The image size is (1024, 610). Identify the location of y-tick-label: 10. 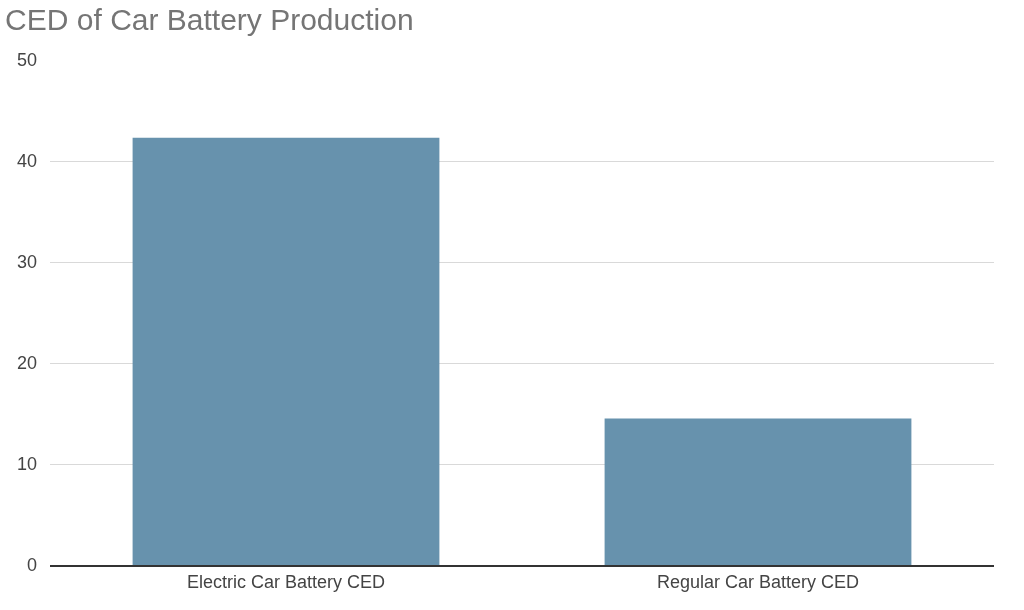
(26, 464).